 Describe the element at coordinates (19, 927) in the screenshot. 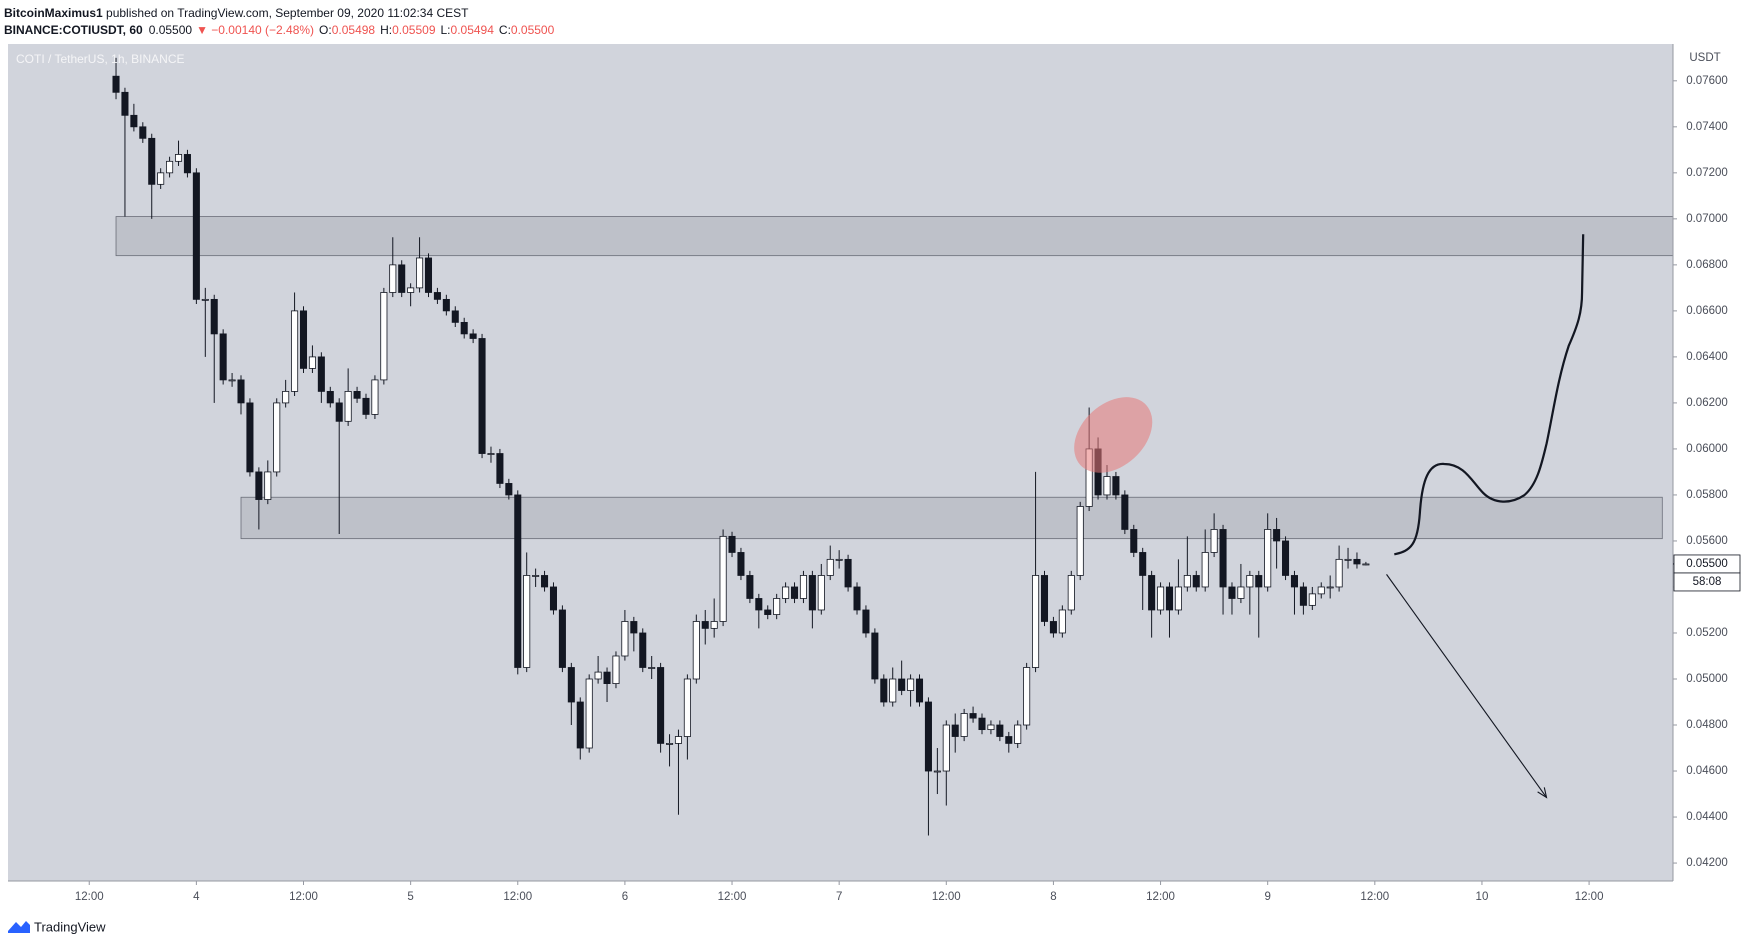

I see `logo-mark` at that location.